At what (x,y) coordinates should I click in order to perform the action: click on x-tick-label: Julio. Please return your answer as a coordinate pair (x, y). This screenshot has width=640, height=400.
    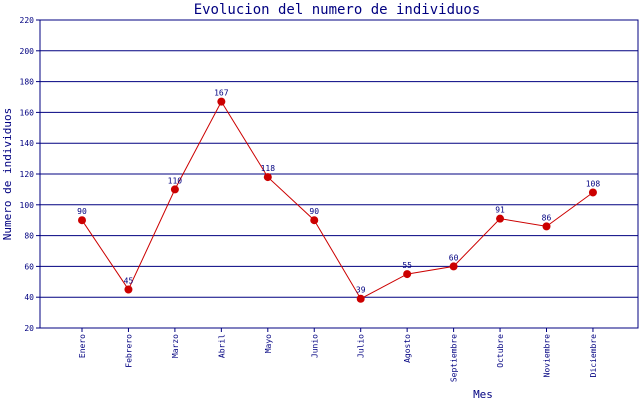
    Looking at the image, I should click on (361, 346).